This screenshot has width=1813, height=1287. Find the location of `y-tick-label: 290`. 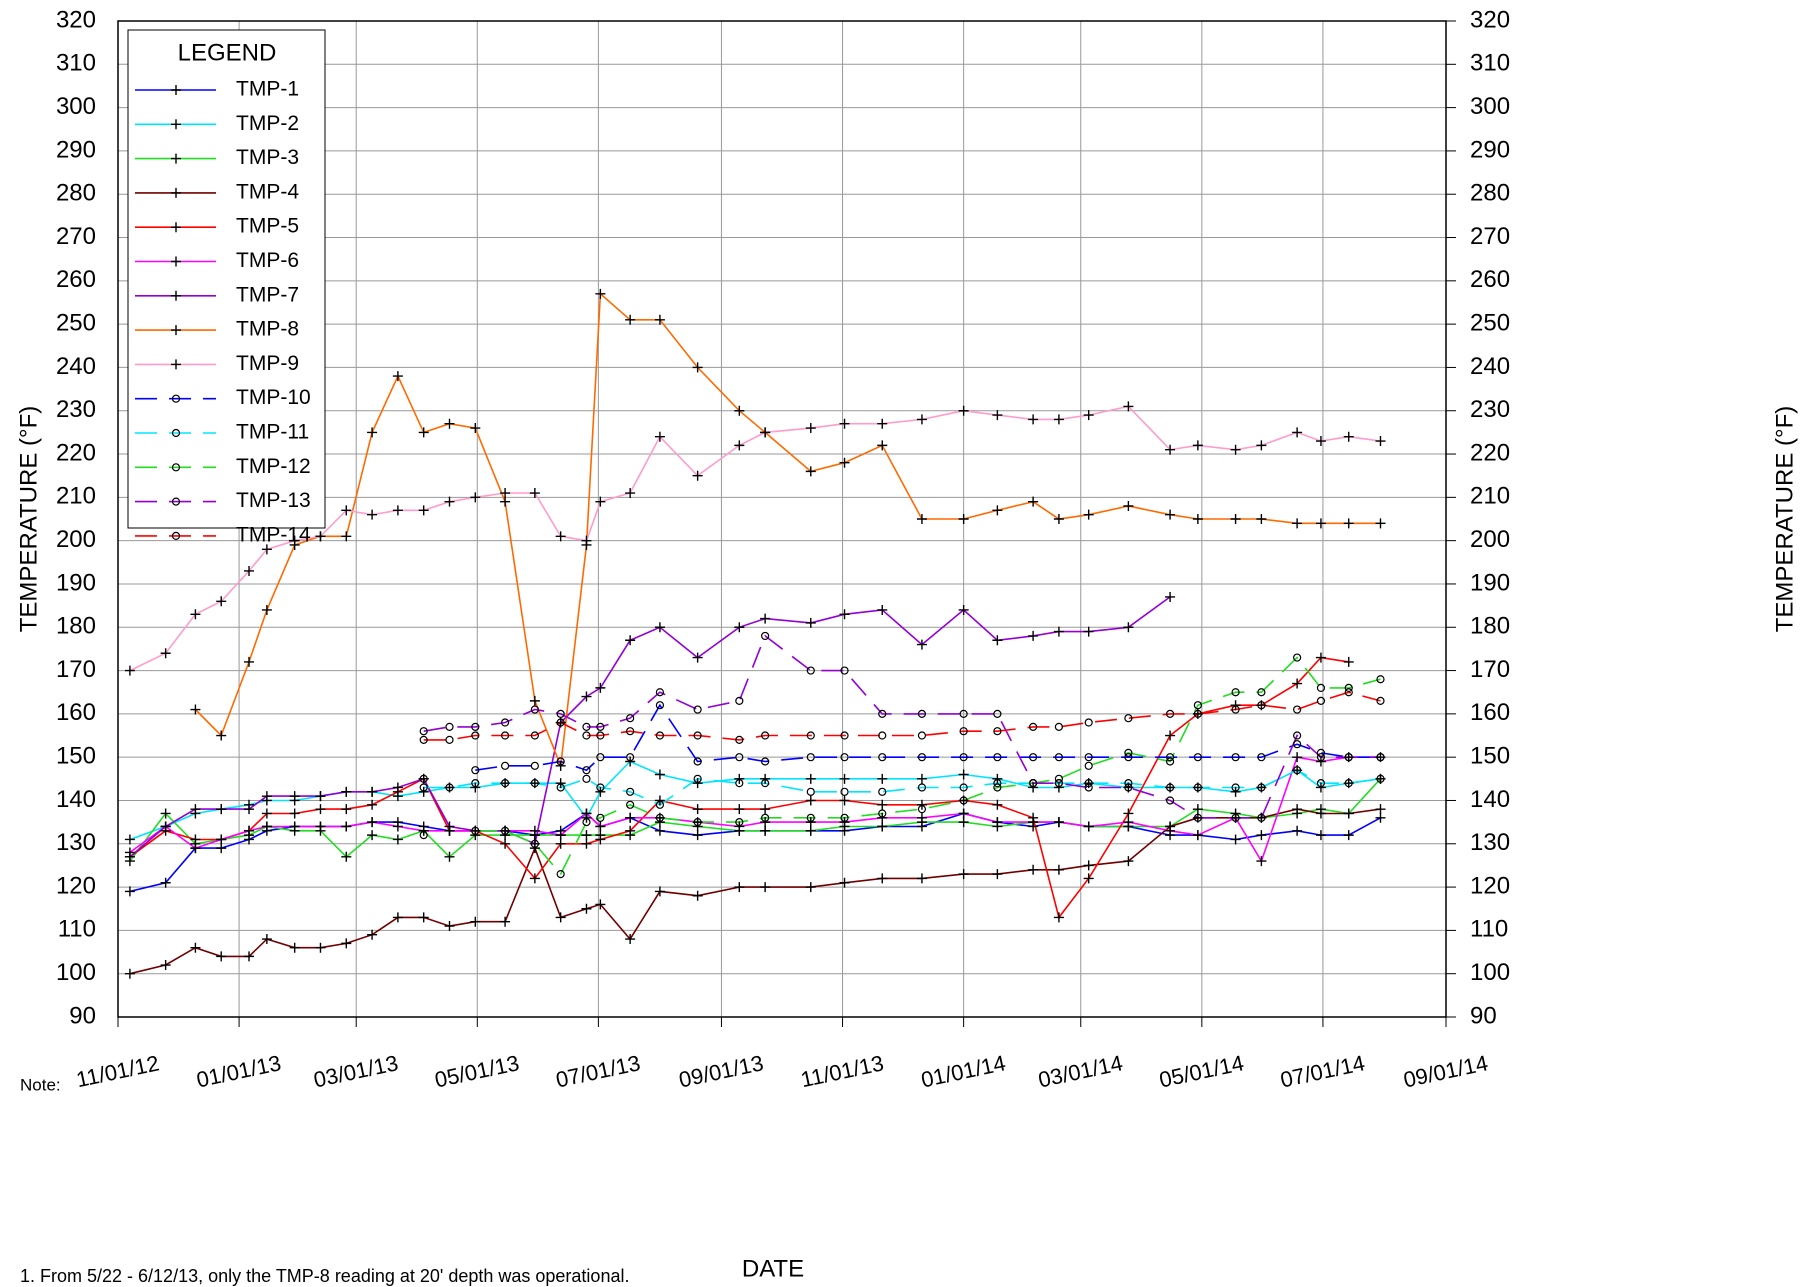

y-tick-label: 290 is located at coordinates (76, 149).